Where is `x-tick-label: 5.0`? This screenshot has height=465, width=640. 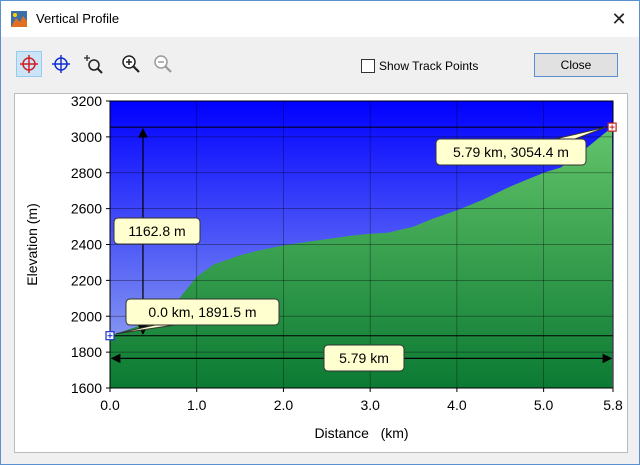
x-tick-label: 5.0 is located at coordinates (544, 405).